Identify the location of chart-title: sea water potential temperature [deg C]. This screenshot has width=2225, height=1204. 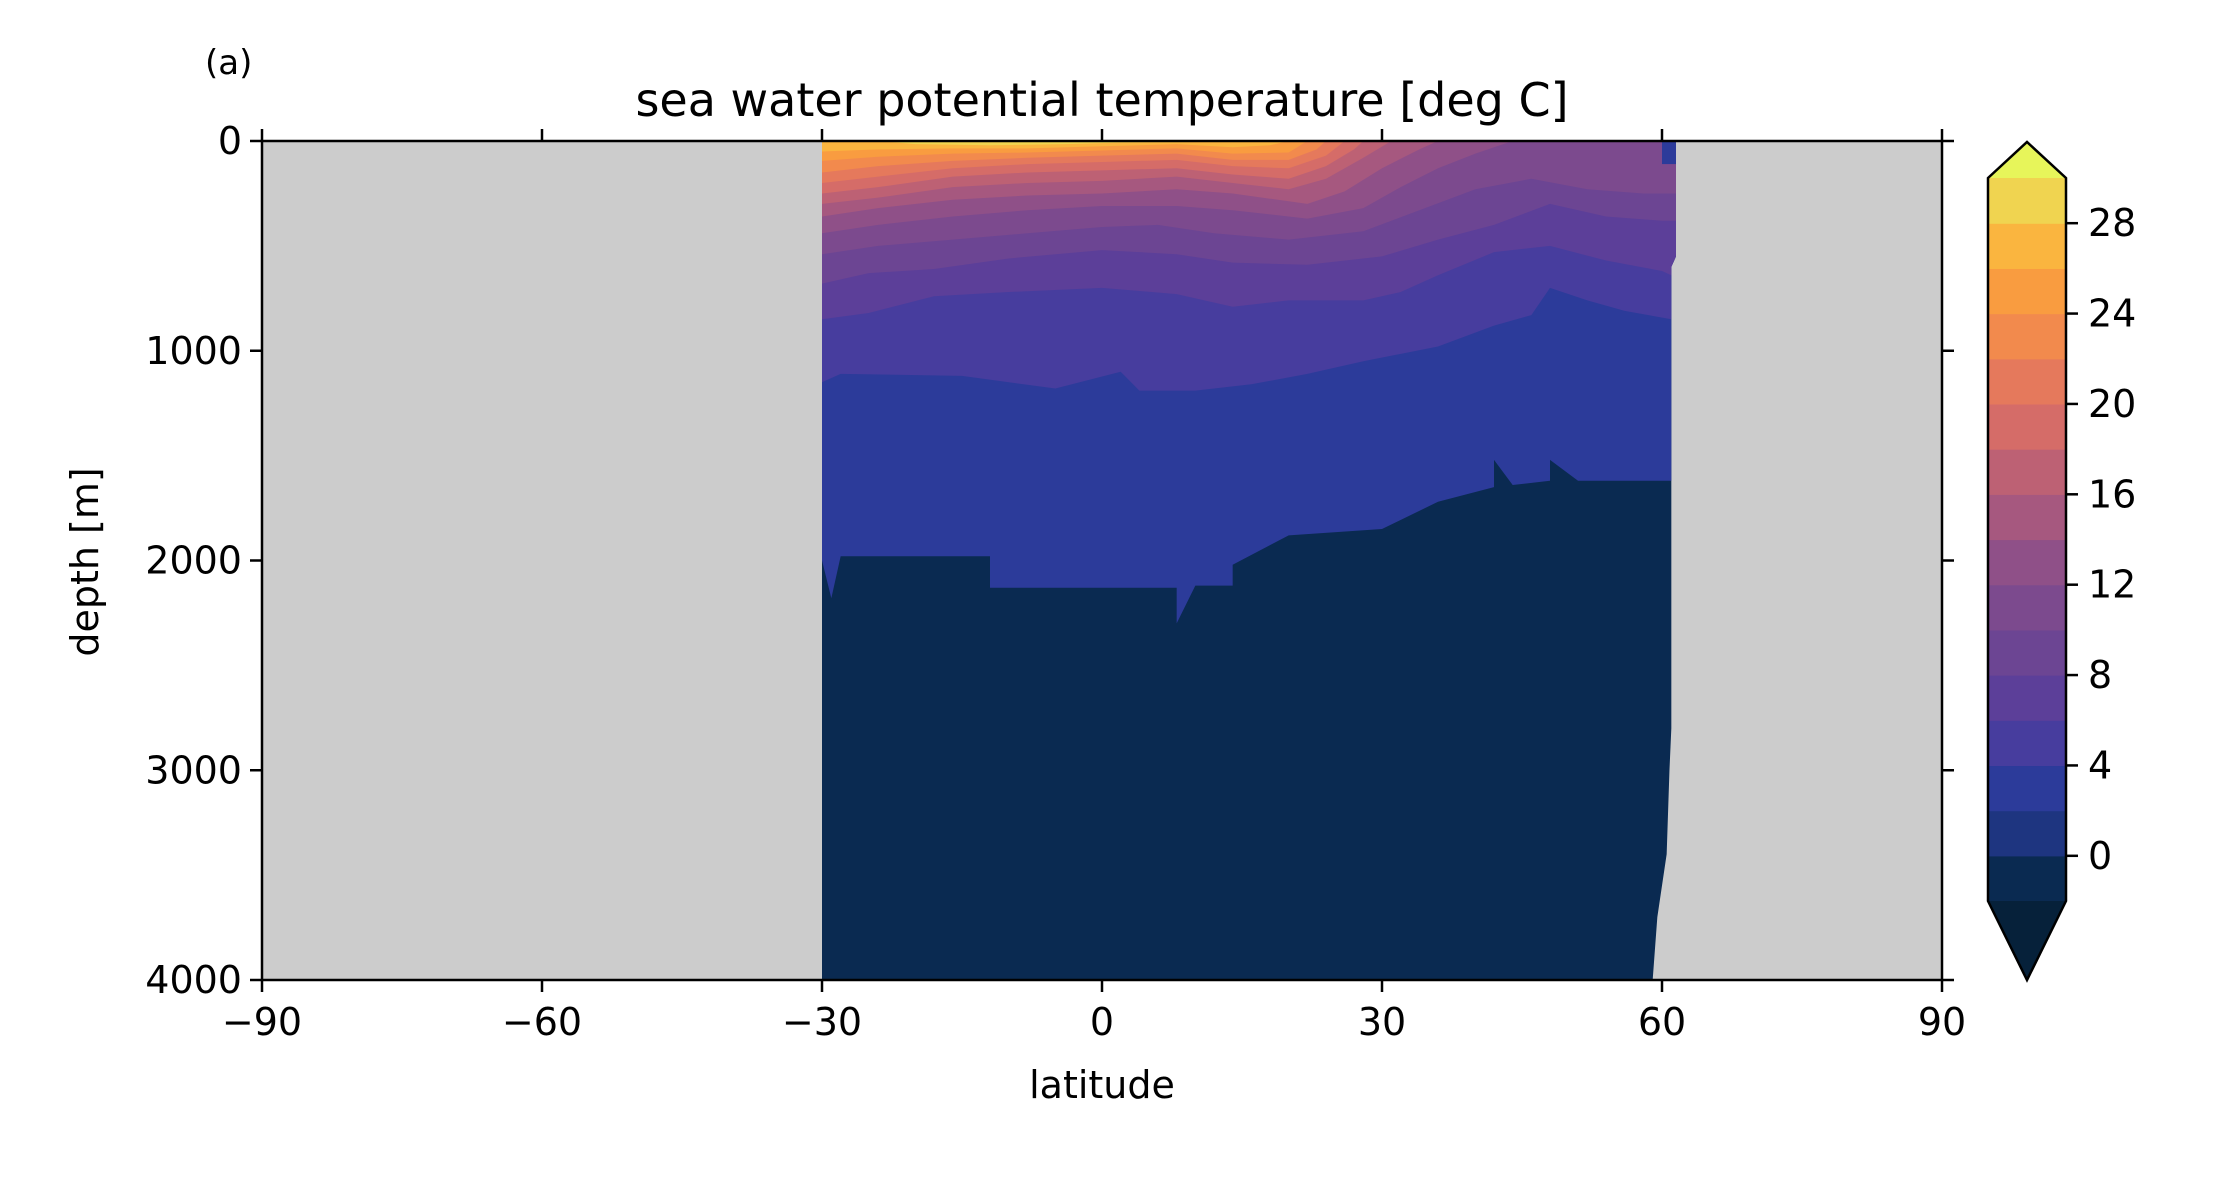
(1101, 100).